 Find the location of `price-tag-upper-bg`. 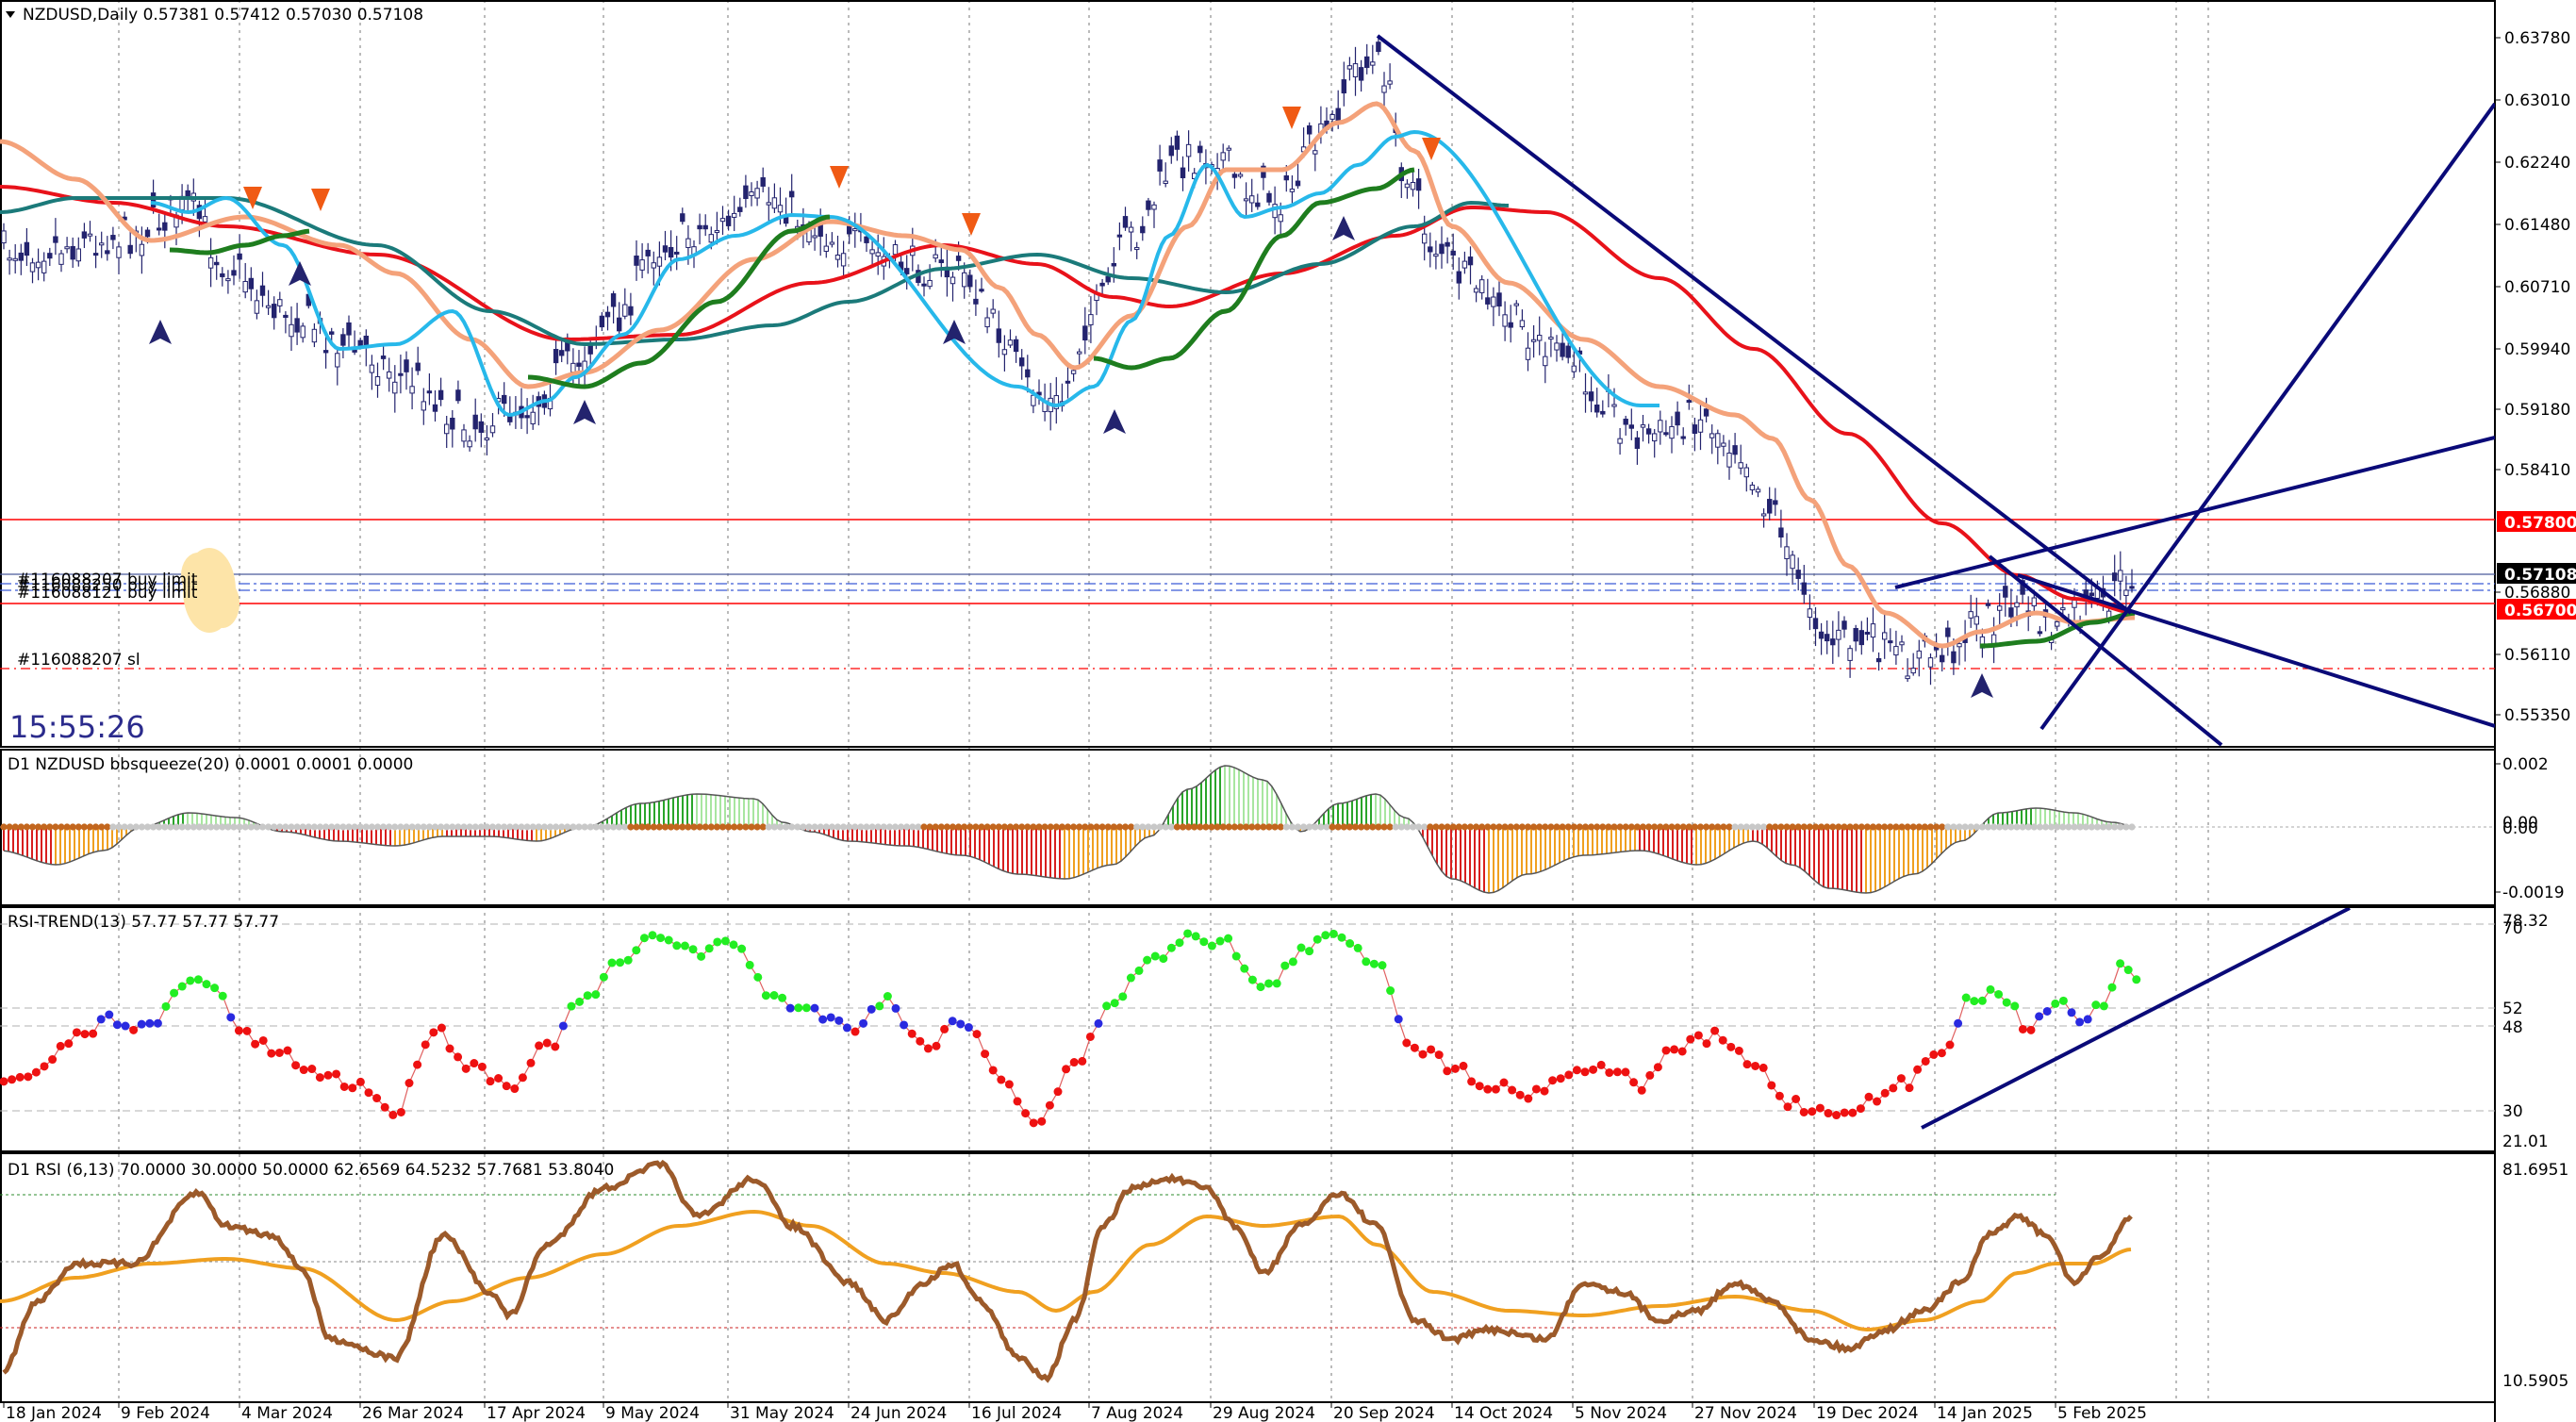

price-tag-upper-bg is located at coordinates (2536, 521).